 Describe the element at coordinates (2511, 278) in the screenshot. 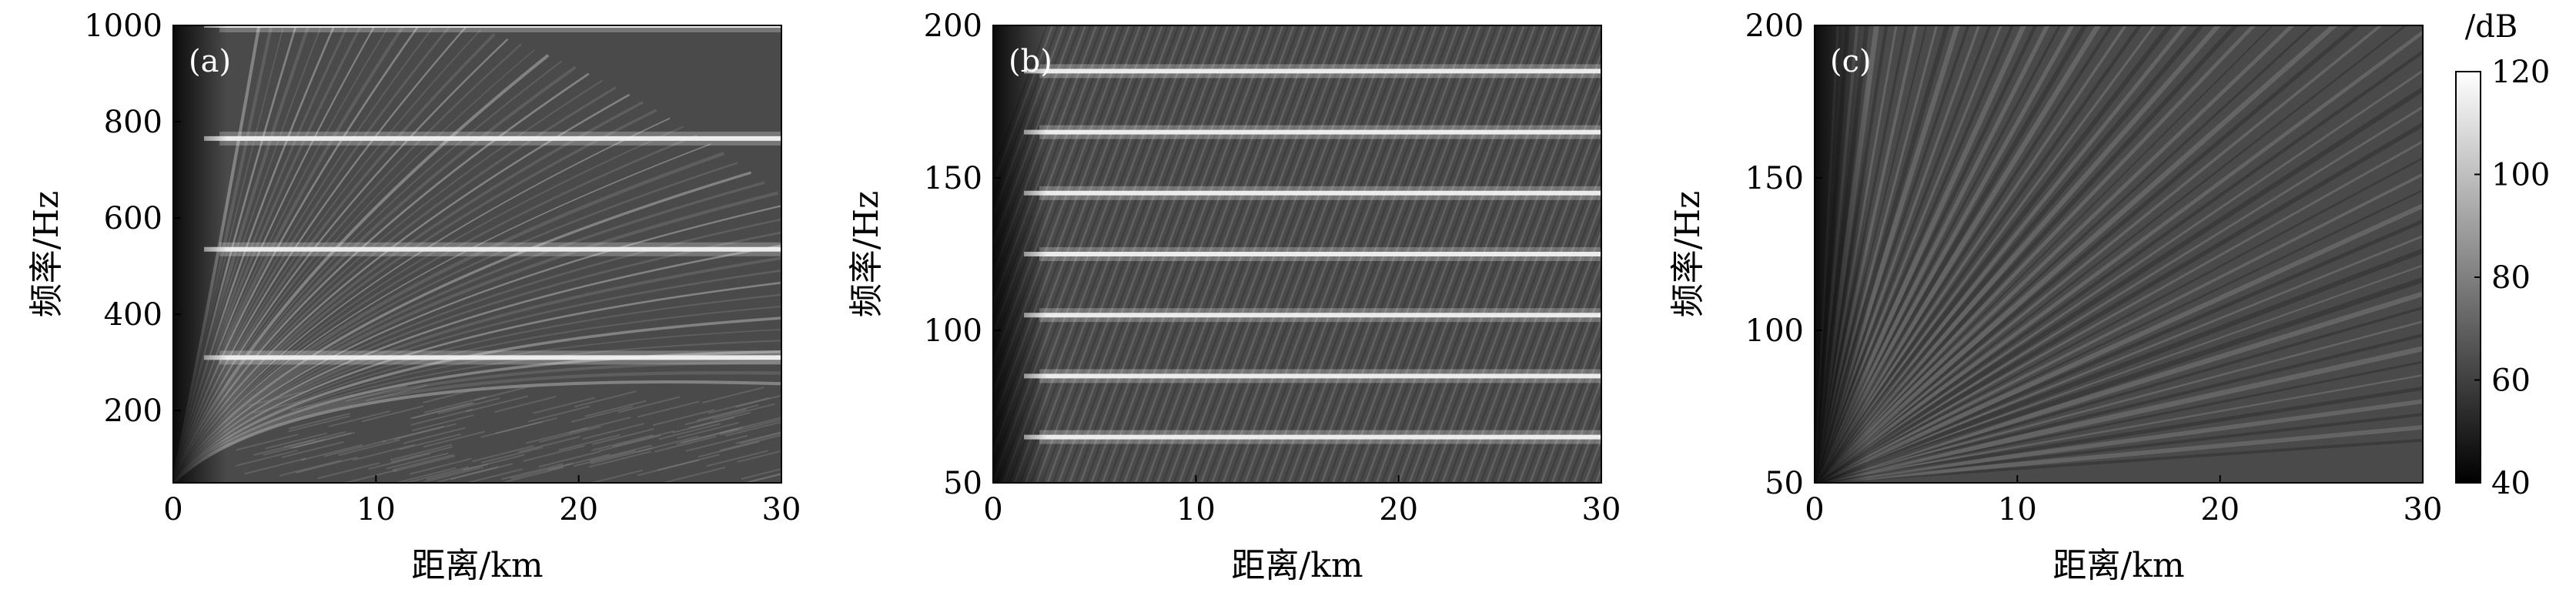

I see `colorbar-tick-label: 80` at that location.